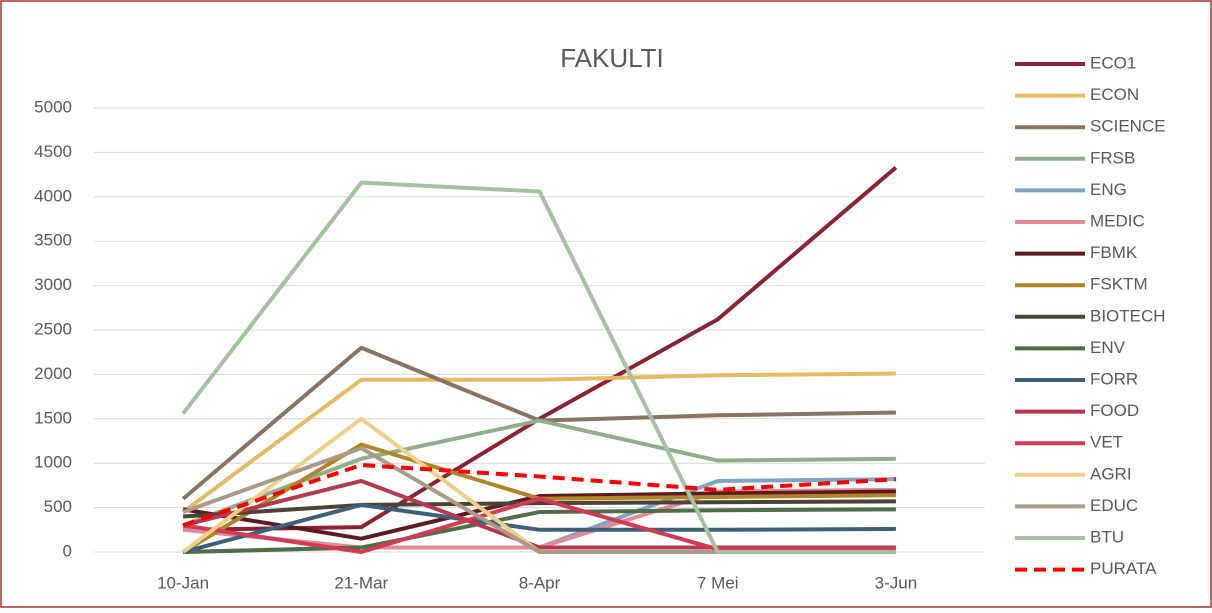 The height and width of the screenshot is (613, 1212). Describe the element at coordinates (361, 582) in the screenshot. I see `x-tick-label: 21-Mar` at that location.